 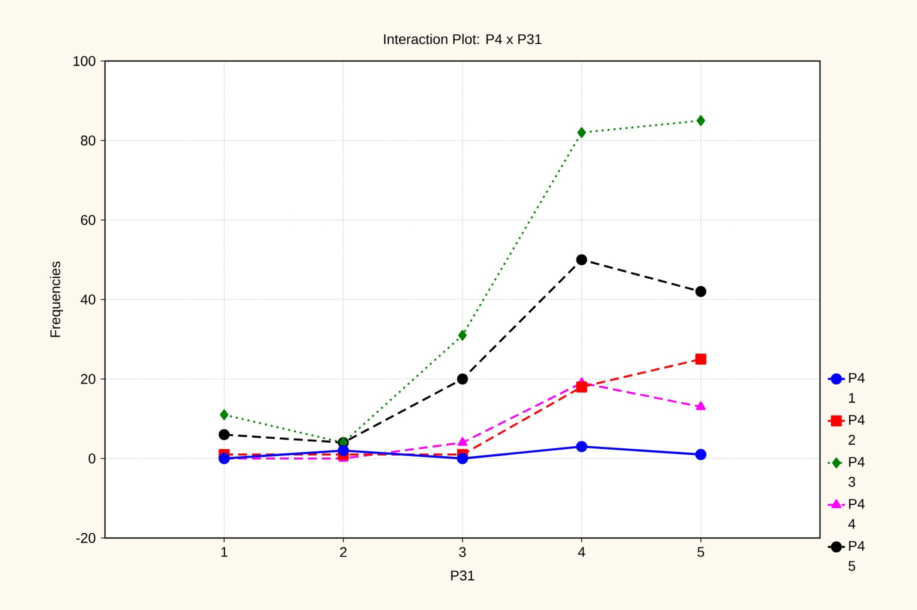 I want to click on x-tick-label: 5, so click(x=701, y=552).